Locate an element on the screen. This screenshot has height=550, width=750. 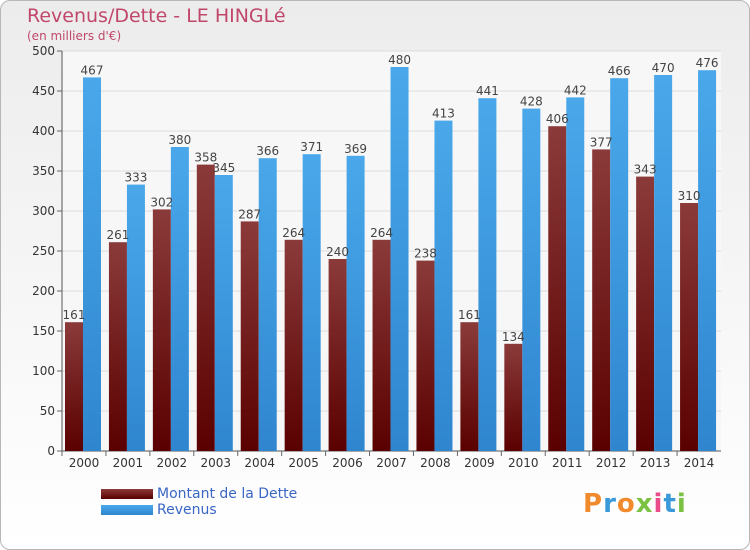
bar-dette-2011 is located at coordinates (557, 288).